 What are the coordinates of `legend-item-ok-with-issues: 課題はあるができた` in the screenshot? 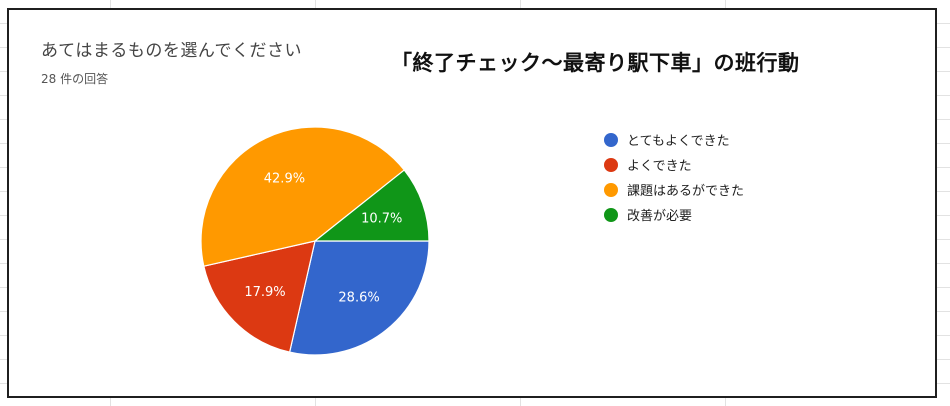 It's located at (674, 189).